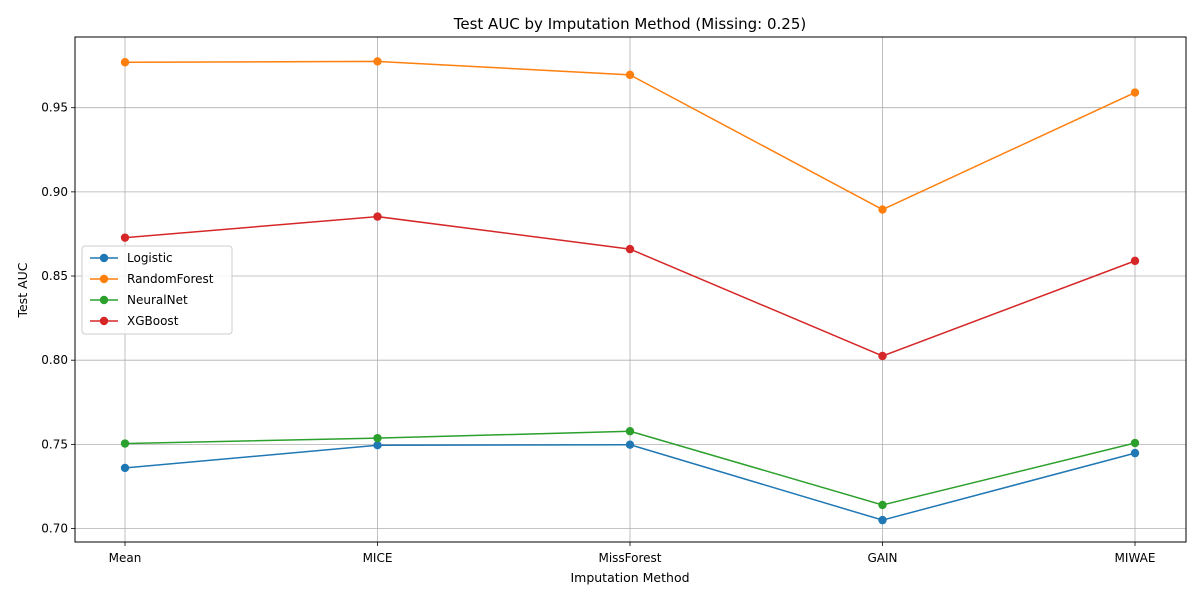 Image resolution: width=1200 pixels, height=600 pixels. I want to click on legend-item-logistic: Logistic, so click(131, 258).